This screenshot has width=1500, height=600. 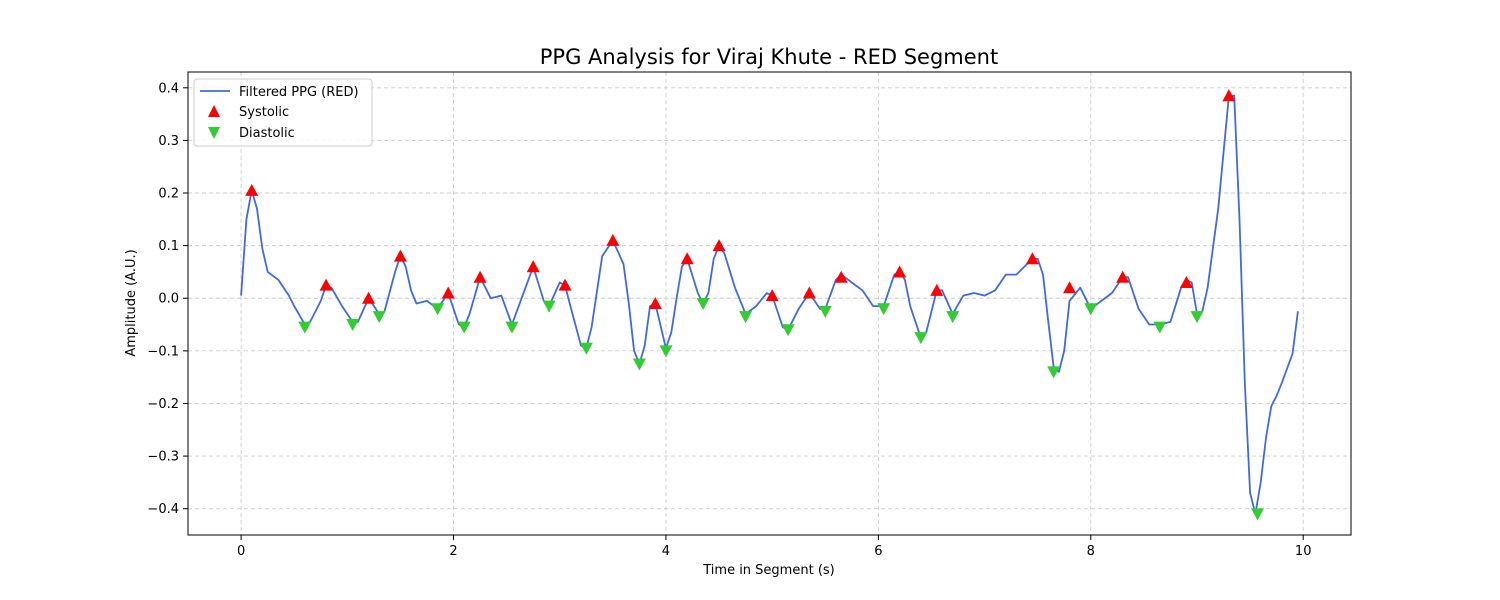 What do you see at coordinates (453, 551) in the screenshot?
I see `x-tick-label: 2` at bounding box center [453, 551].